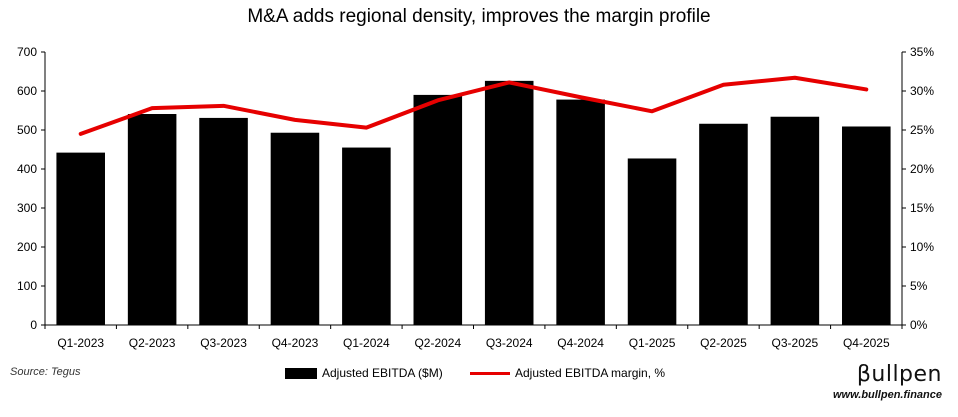 The width and height of the screenshot is (958, 417). I want to click on y-left-tick-label: 300, so click(27, 208).